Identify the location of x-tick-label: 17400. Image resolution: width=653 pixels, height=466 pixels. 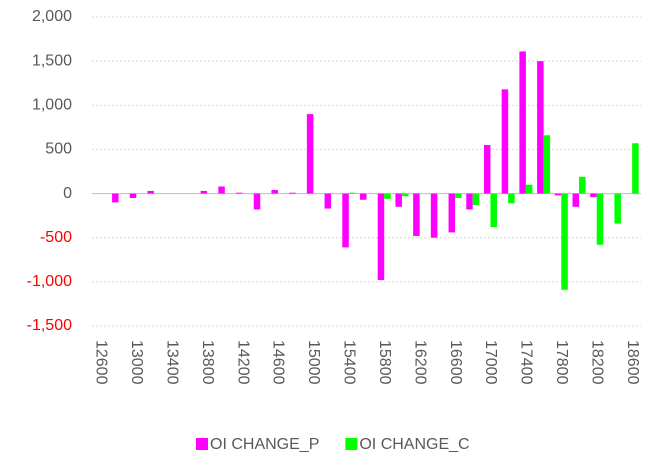
(526, 362).